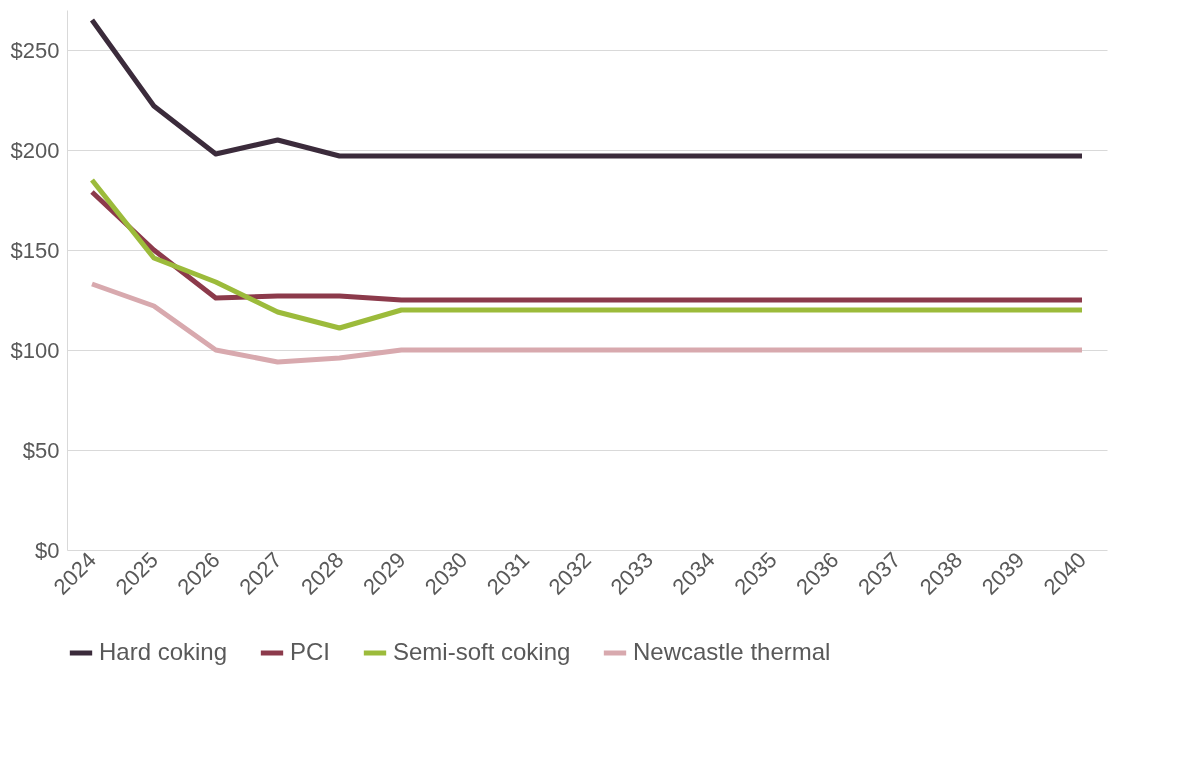 The width and height of the screenshot is (1177, 780). Describe the element at coordinates (163, 651) in the screenshot. I see `legend-label: Hard coking` at that location.